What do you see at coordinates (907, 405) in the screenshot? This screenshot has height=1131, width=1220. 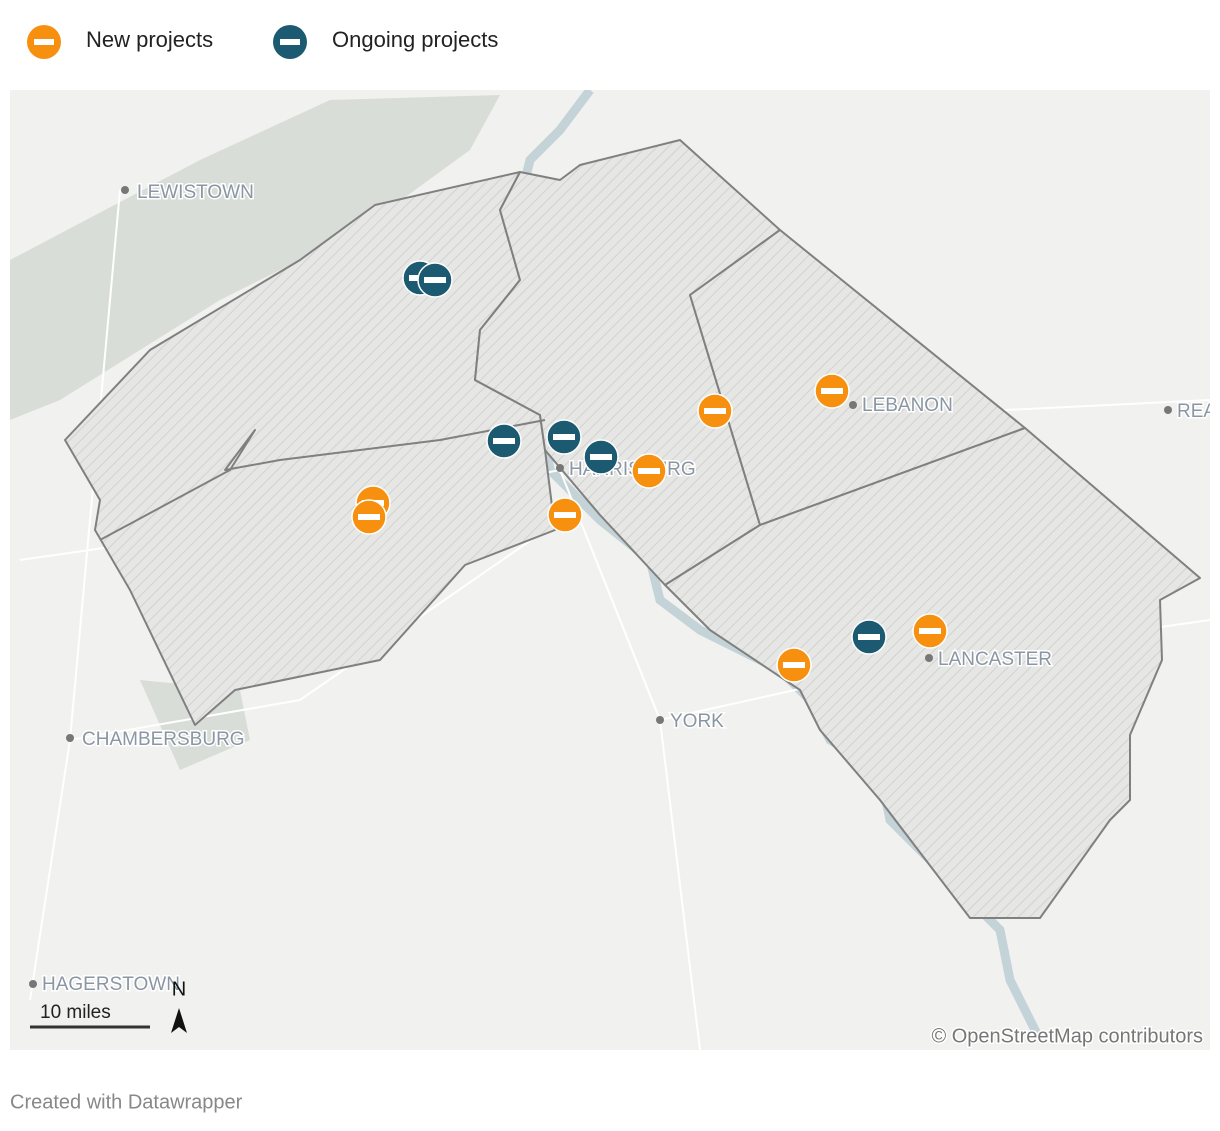 I see `city-label: LEBANON` at bounding box center [907, 405].